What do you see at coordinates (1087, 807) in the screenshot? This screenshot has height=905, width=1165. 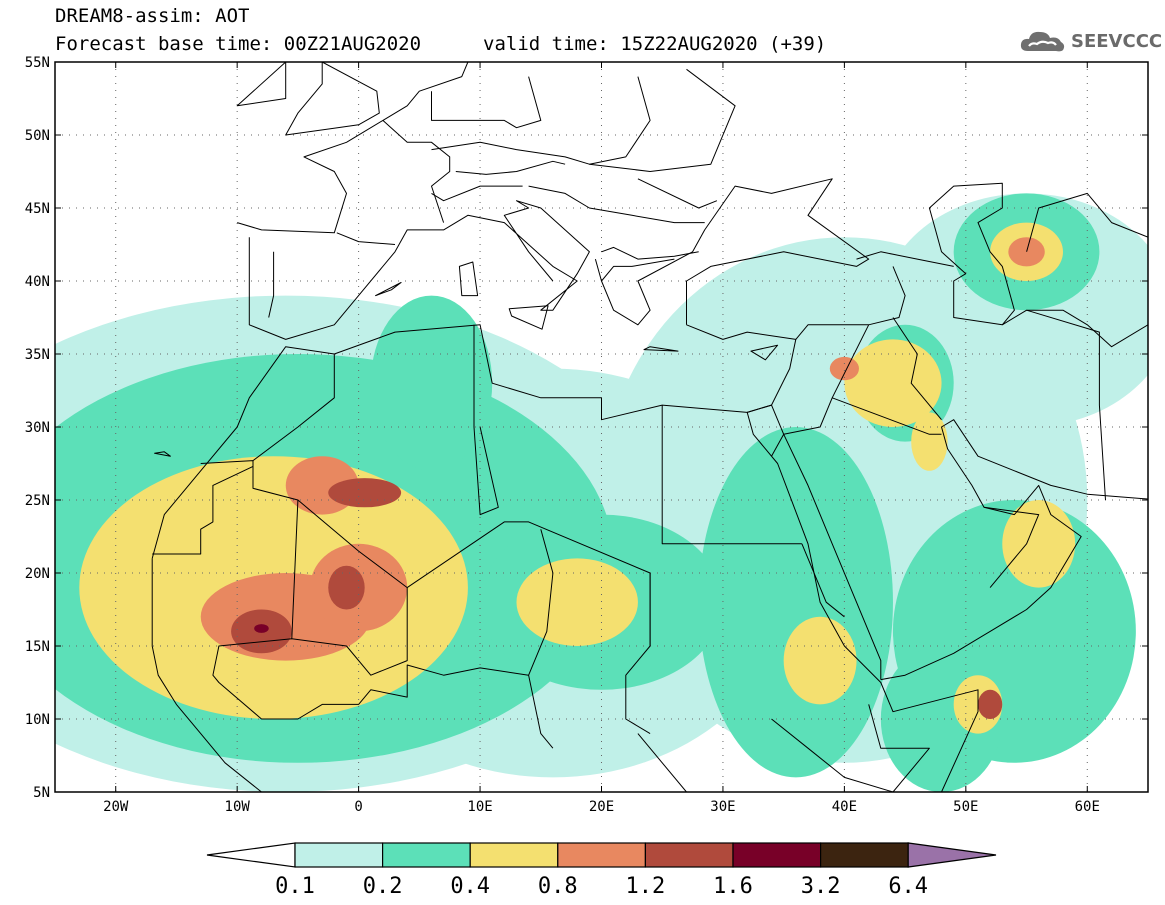 I see `x-tick-label: 60E` at bounding box center [1087, 807].